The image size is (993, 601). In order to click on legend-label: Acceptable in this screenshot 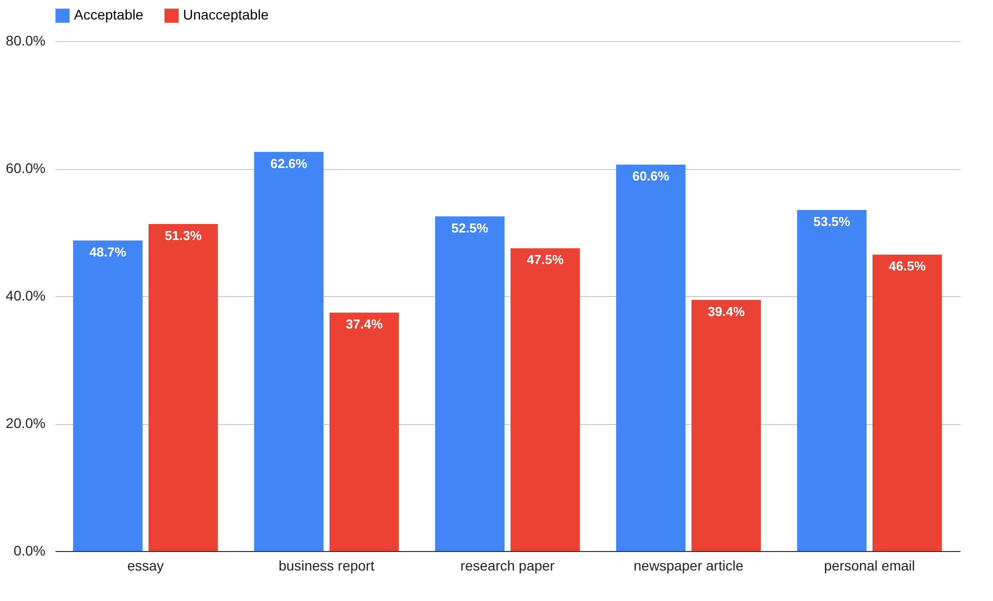, I will do `click(109, 14)`.